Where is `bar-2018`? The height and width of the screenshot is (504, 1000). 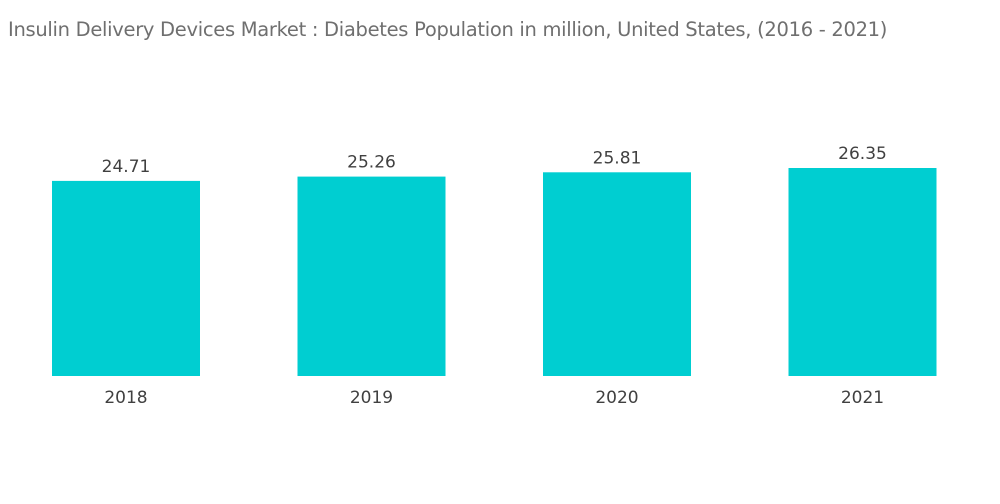
bar-2018 is located at coordinates (126, 278).